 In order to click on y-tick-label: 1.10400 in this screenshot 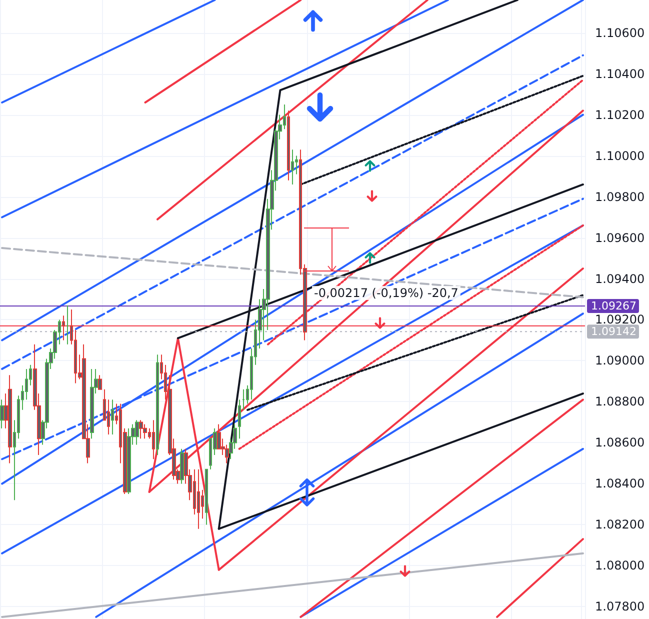, I will do `click(620, 73)`.